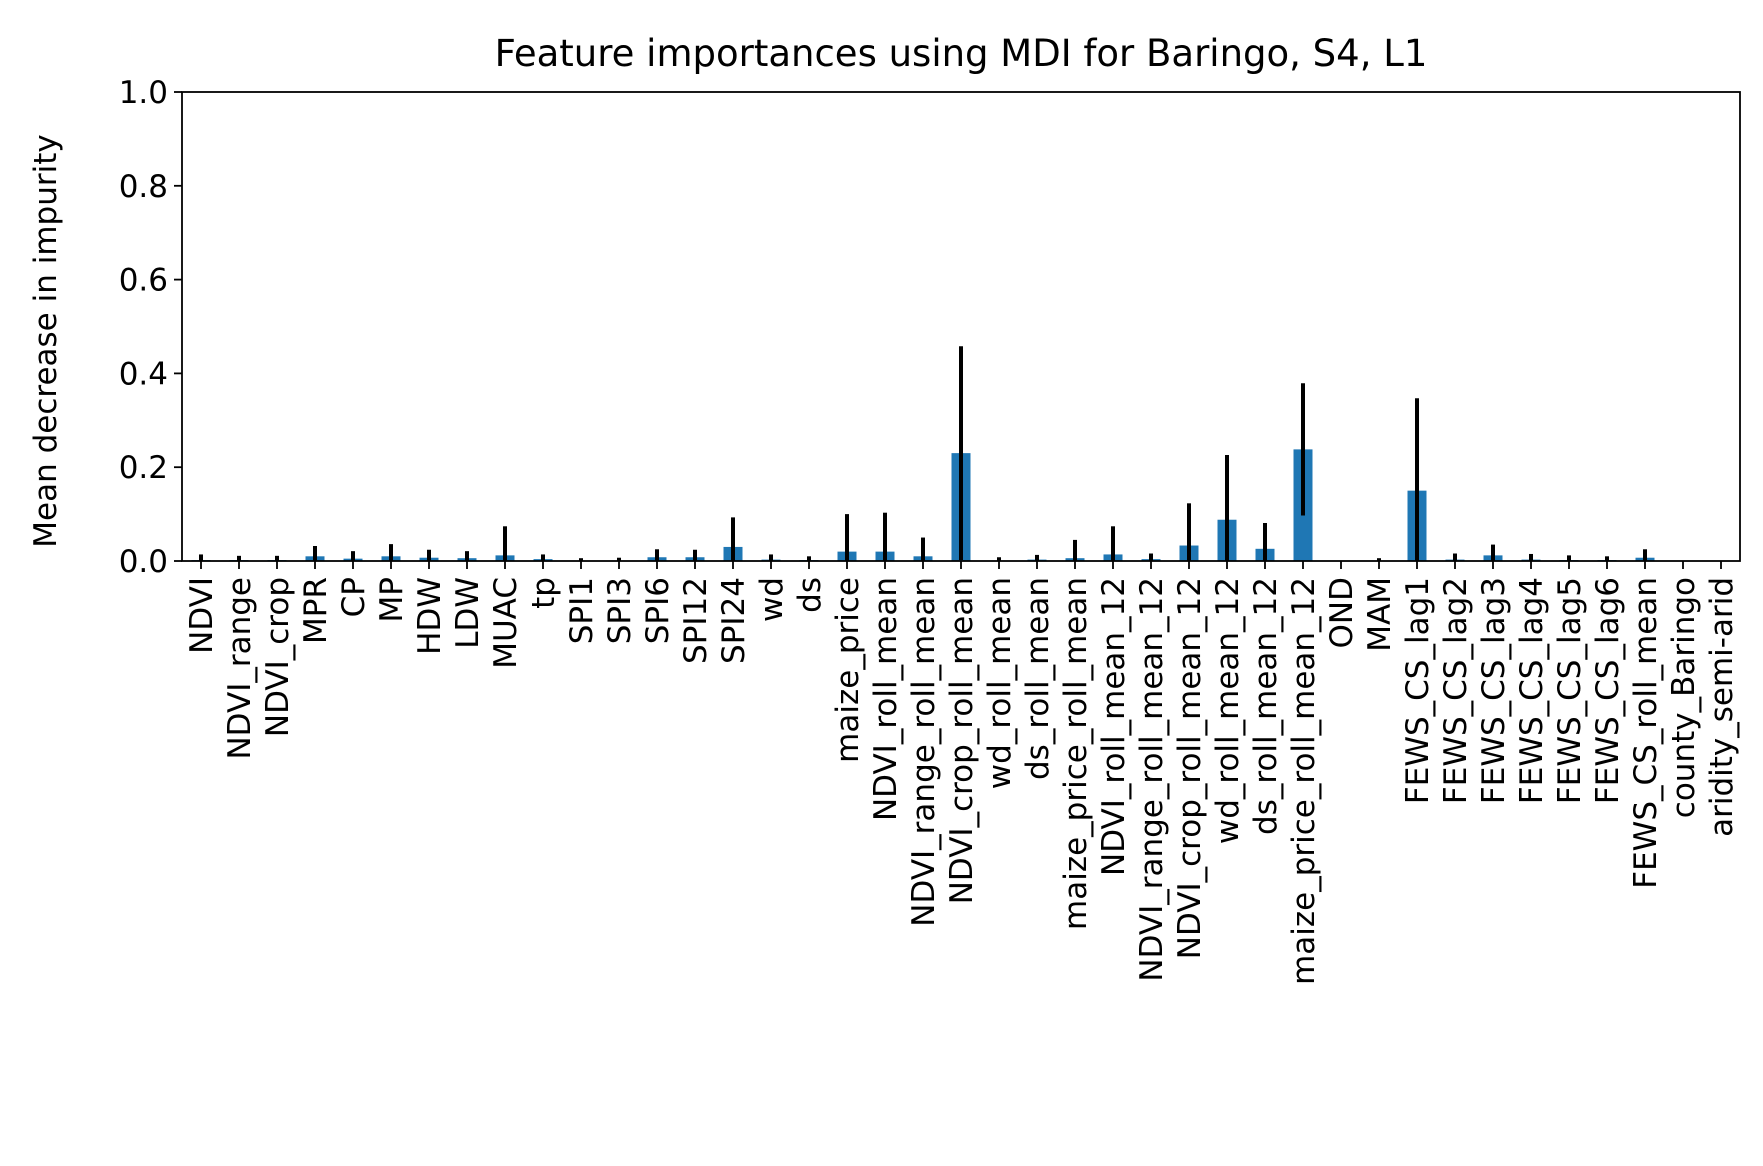  What do you see at coordinates (468, 613) in the screenshot?
I see `x-tick-label-LDW: LDW` at bounding box center [468, 613].